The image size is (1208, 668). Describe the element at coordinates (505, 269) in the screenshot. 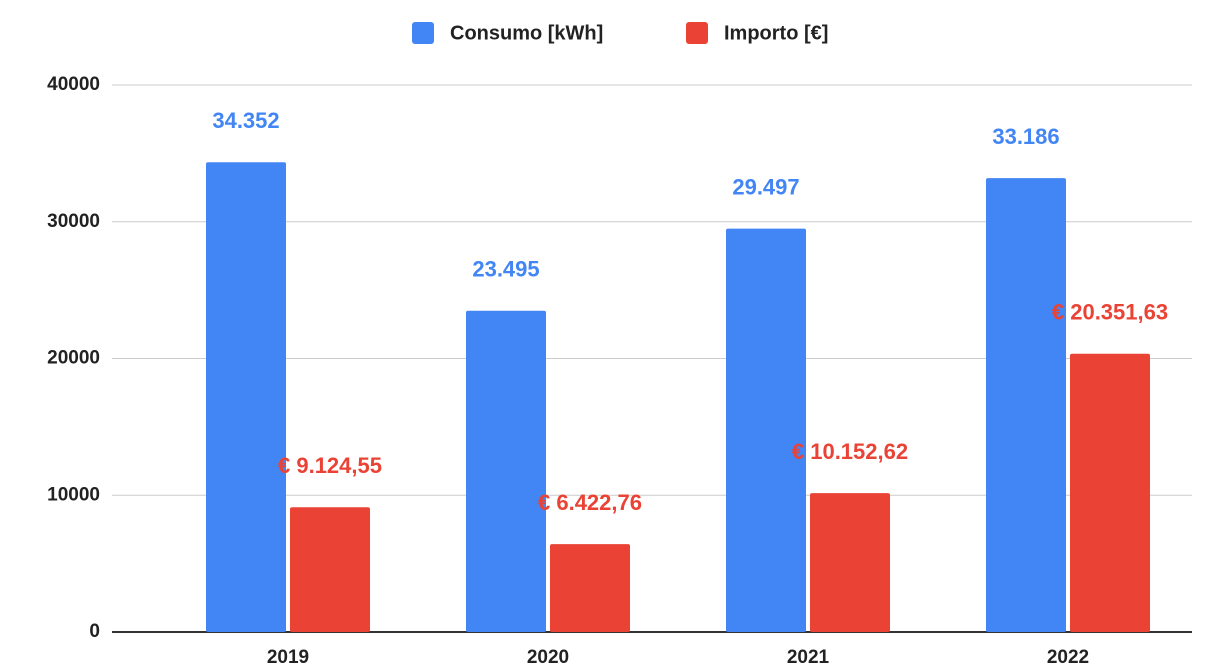

I see `data-label: 23.495` at that location.